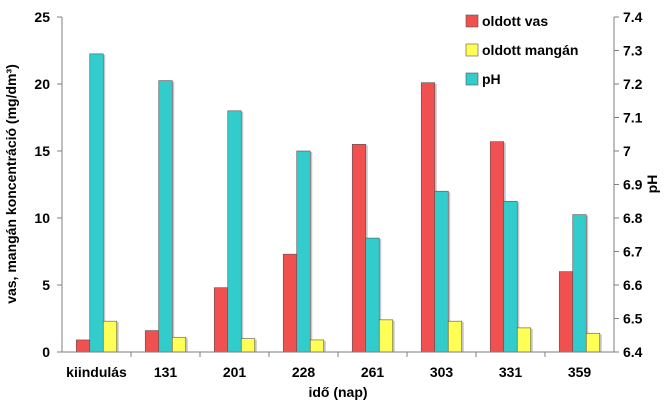  Describe the element at coordinates (386, 336) in the screenshot. I see `bar-oldott-mangán-4` at that location.